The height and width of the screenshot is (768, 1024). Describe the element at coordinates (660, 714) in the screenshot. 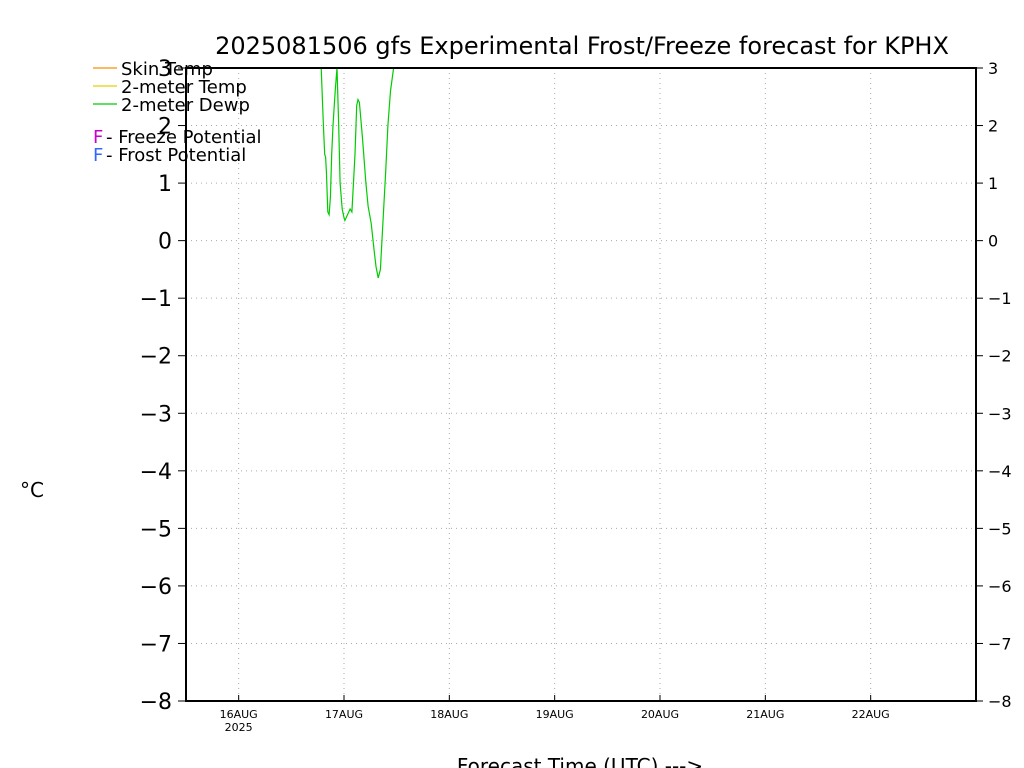

I see `x-tick-label: 20AUG` at that location.